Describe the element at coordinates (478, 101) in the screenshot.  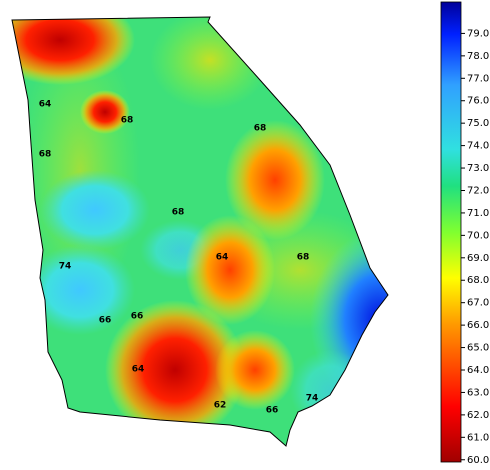
I see `colorbar-tick-label: 76.0` at that location.